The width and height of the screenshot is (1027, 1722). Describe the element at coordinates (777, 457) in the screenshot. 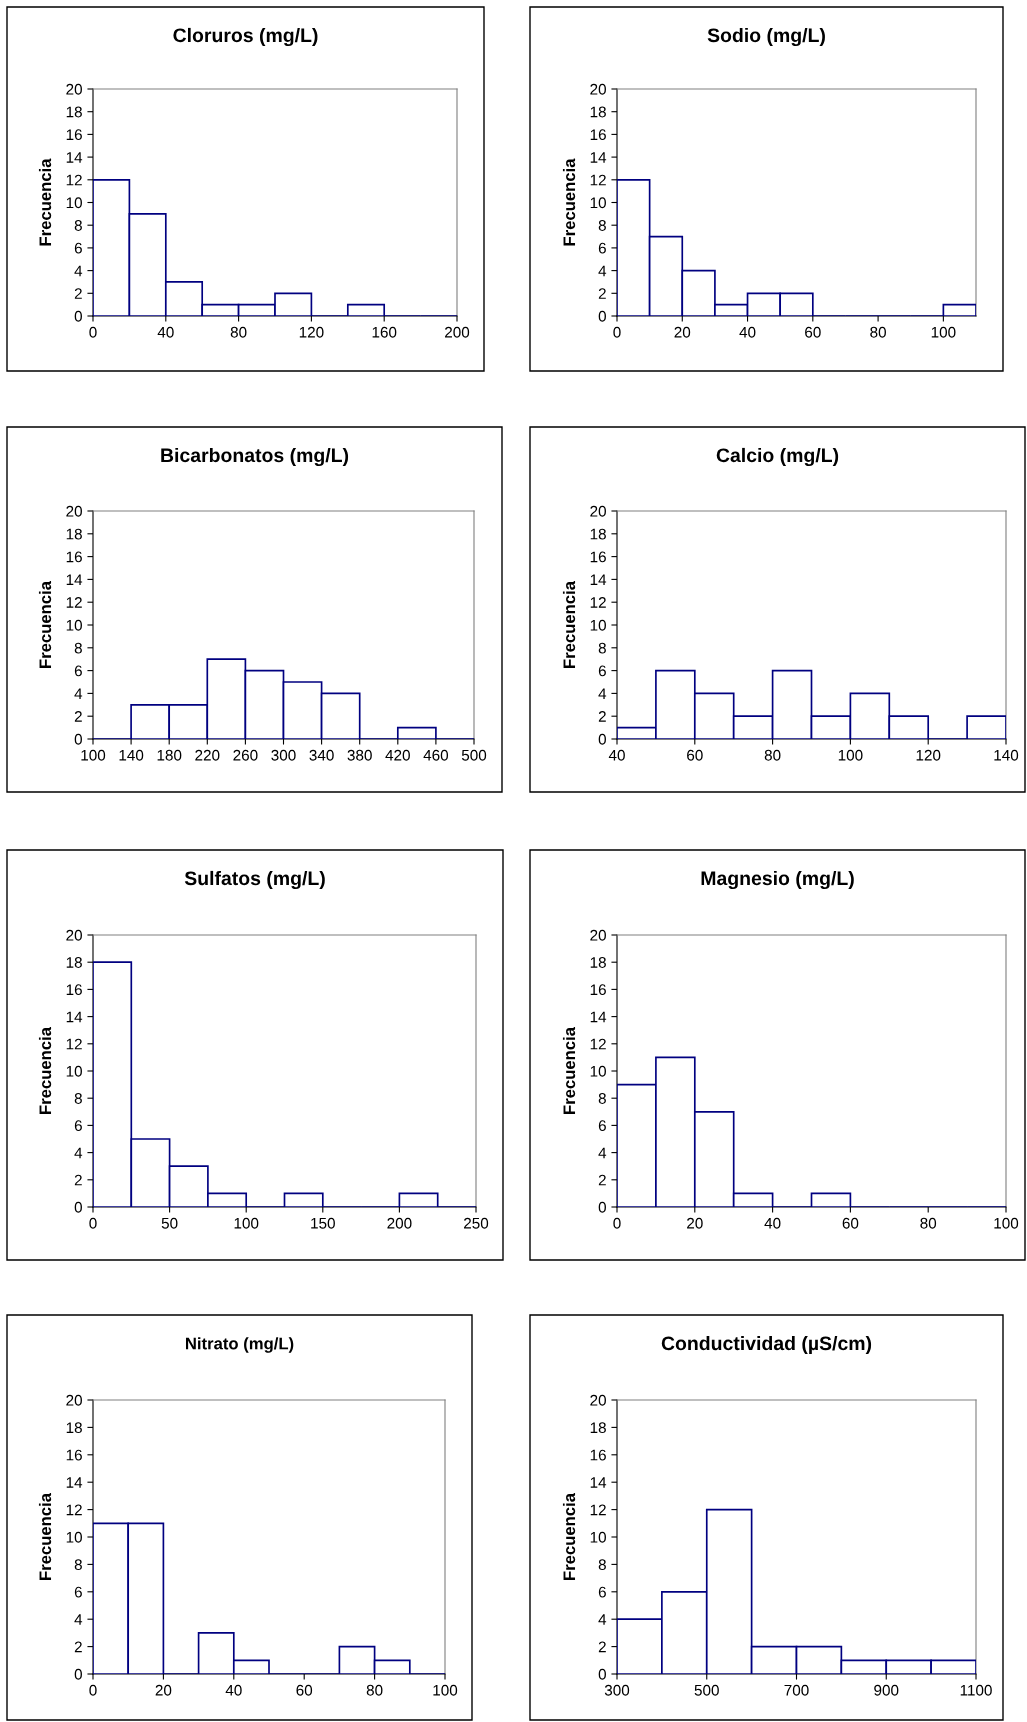

I see `chart-title: Calcio (mg/L)` at that location.